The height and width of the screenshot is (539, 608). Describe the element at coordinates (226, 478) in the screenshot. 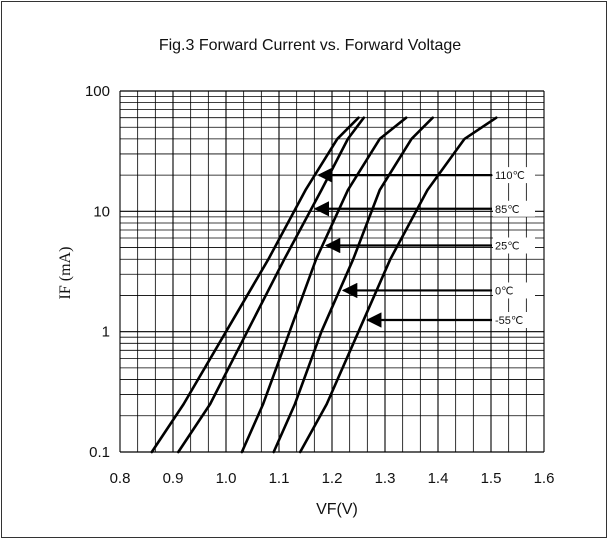

I see `x-tick-label: 1.0` at that location.